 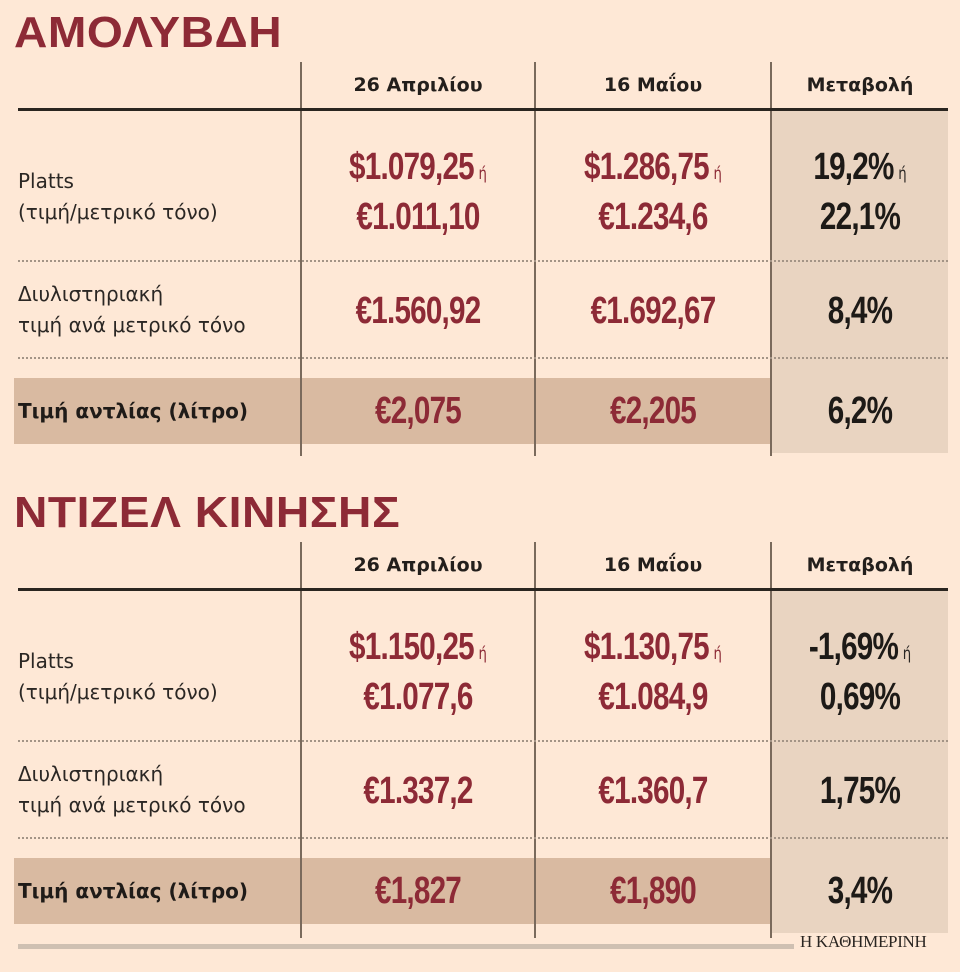 I want to click on apr-usd-value: $1.079,25 ή, so click(x=418, y=170).